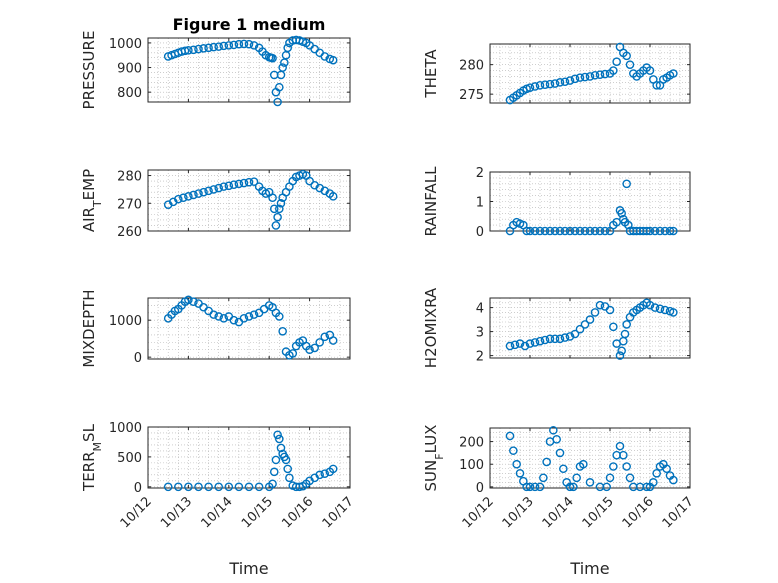  Describe the element at coordinates (89, 70) in the screenshot. I see `y-axis-label: PRESSURE` at that location.